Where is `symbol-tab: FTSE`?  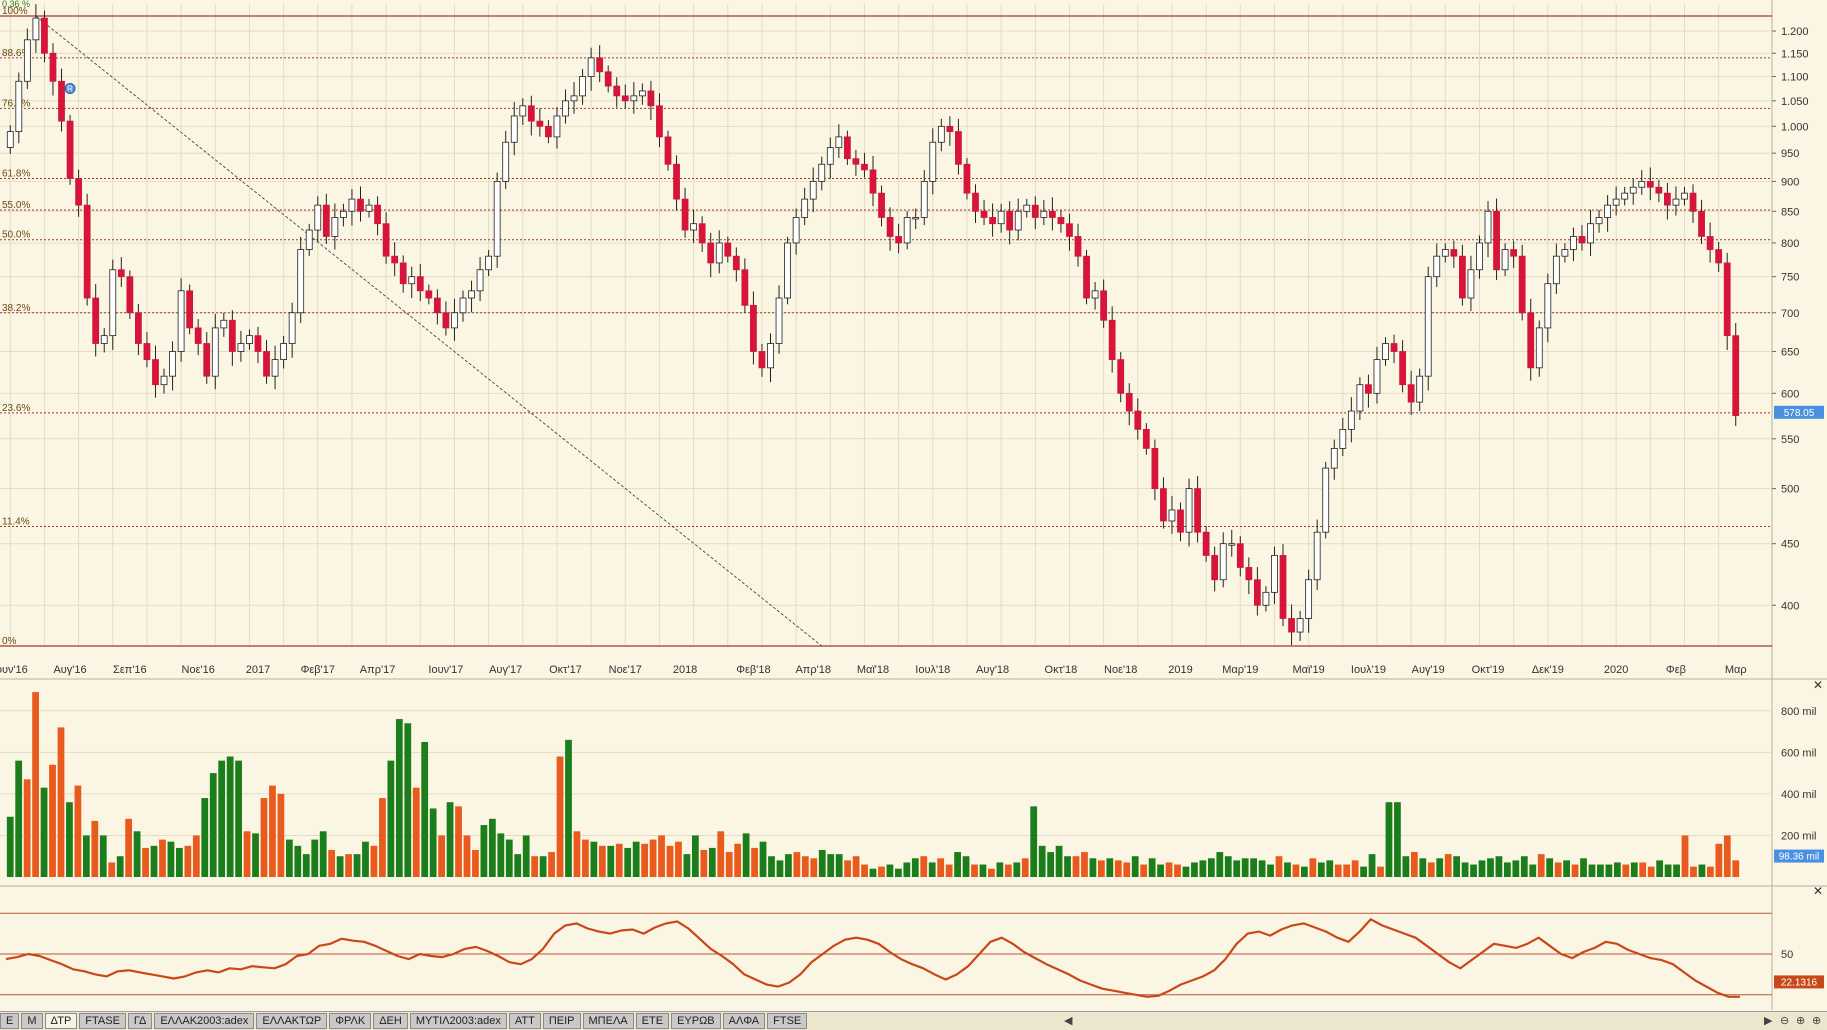
symbol-tab: FTSE is located at coordinates (787, 1021).